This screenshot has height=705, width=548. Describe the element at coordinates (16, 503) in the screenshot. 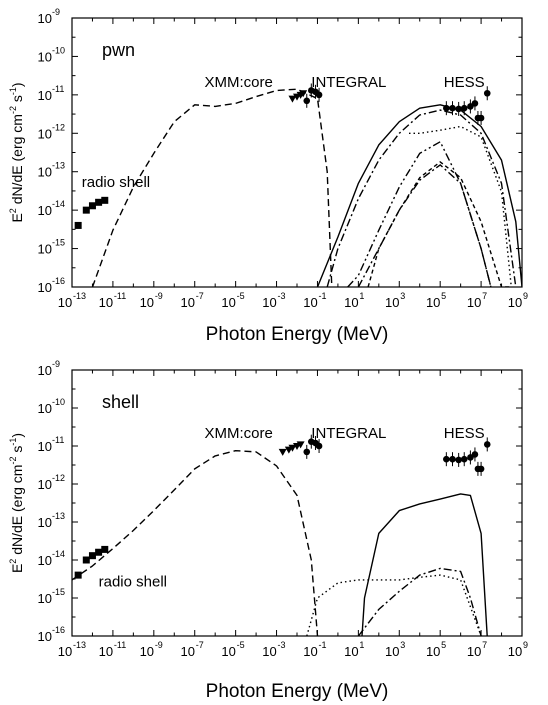

I see `y-axis-title: E2 dN/dE (erg cm-2 s-1)` at that location.